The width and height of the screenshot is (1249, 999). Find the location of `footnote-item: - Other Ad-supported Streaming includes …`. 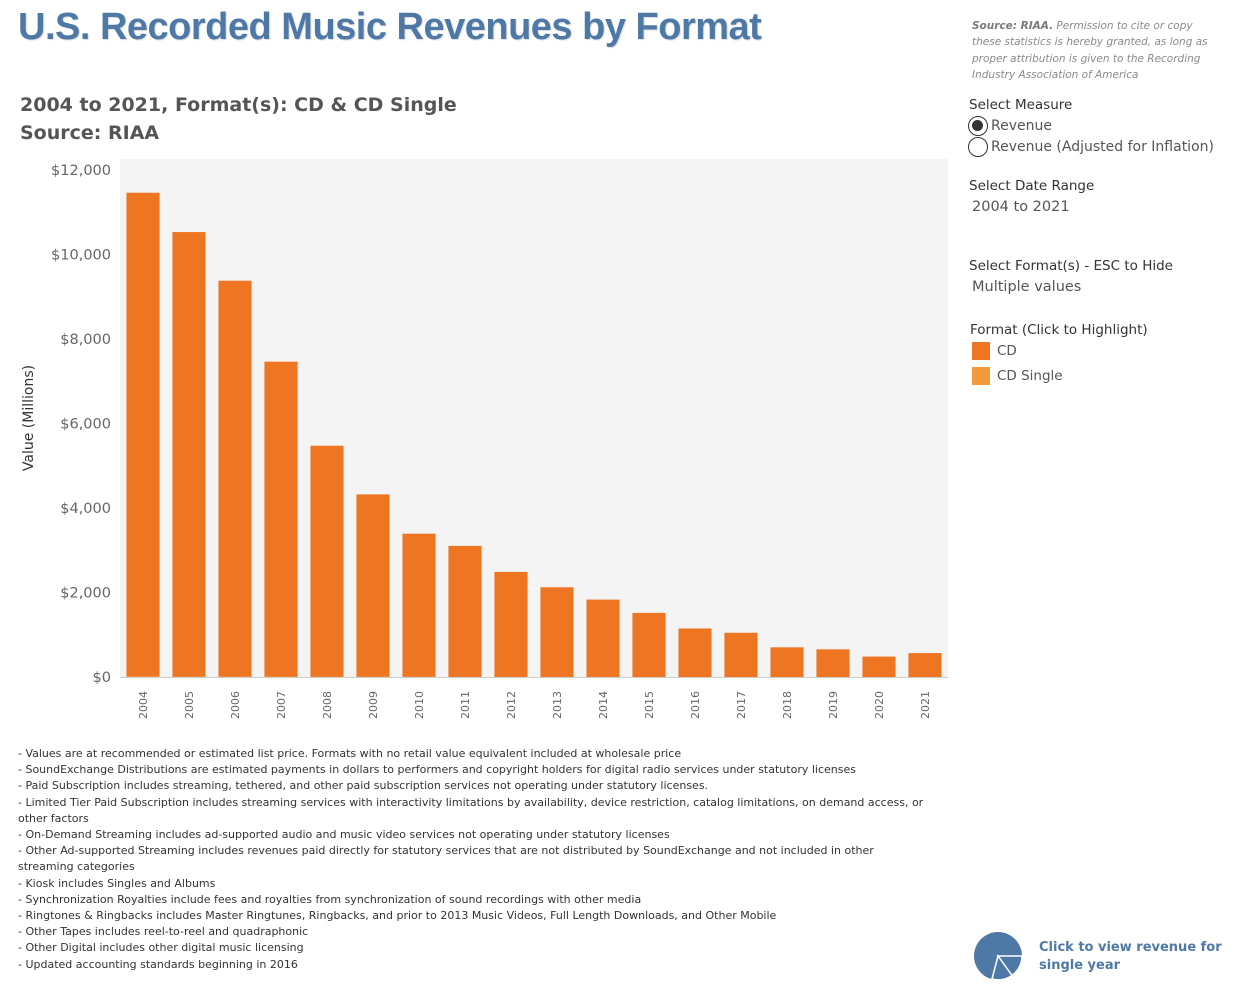

footnote-item: - Other Ad-supported Streaming includes … is located at coordinates (446, 859).